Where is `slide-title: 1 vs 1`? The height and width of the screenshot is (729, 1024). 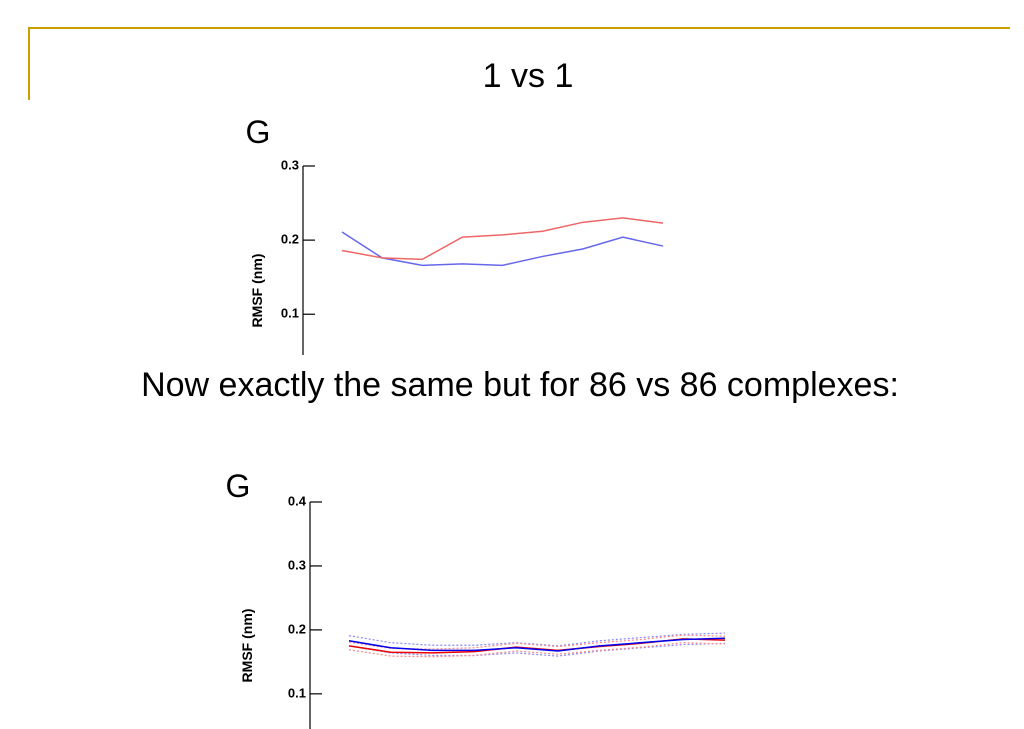
slide-title: 1 vs 1 is located at coordinates (528, 76).